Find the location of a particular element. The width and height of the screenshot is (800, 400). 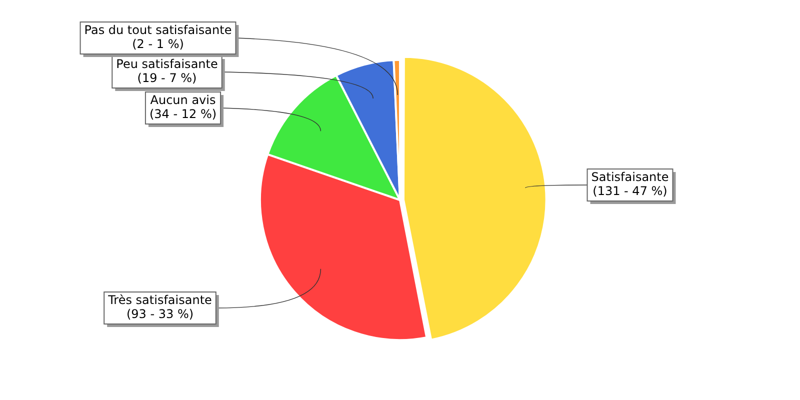

slice-label: Très satisfaisante is located at coordinates (159, 300).